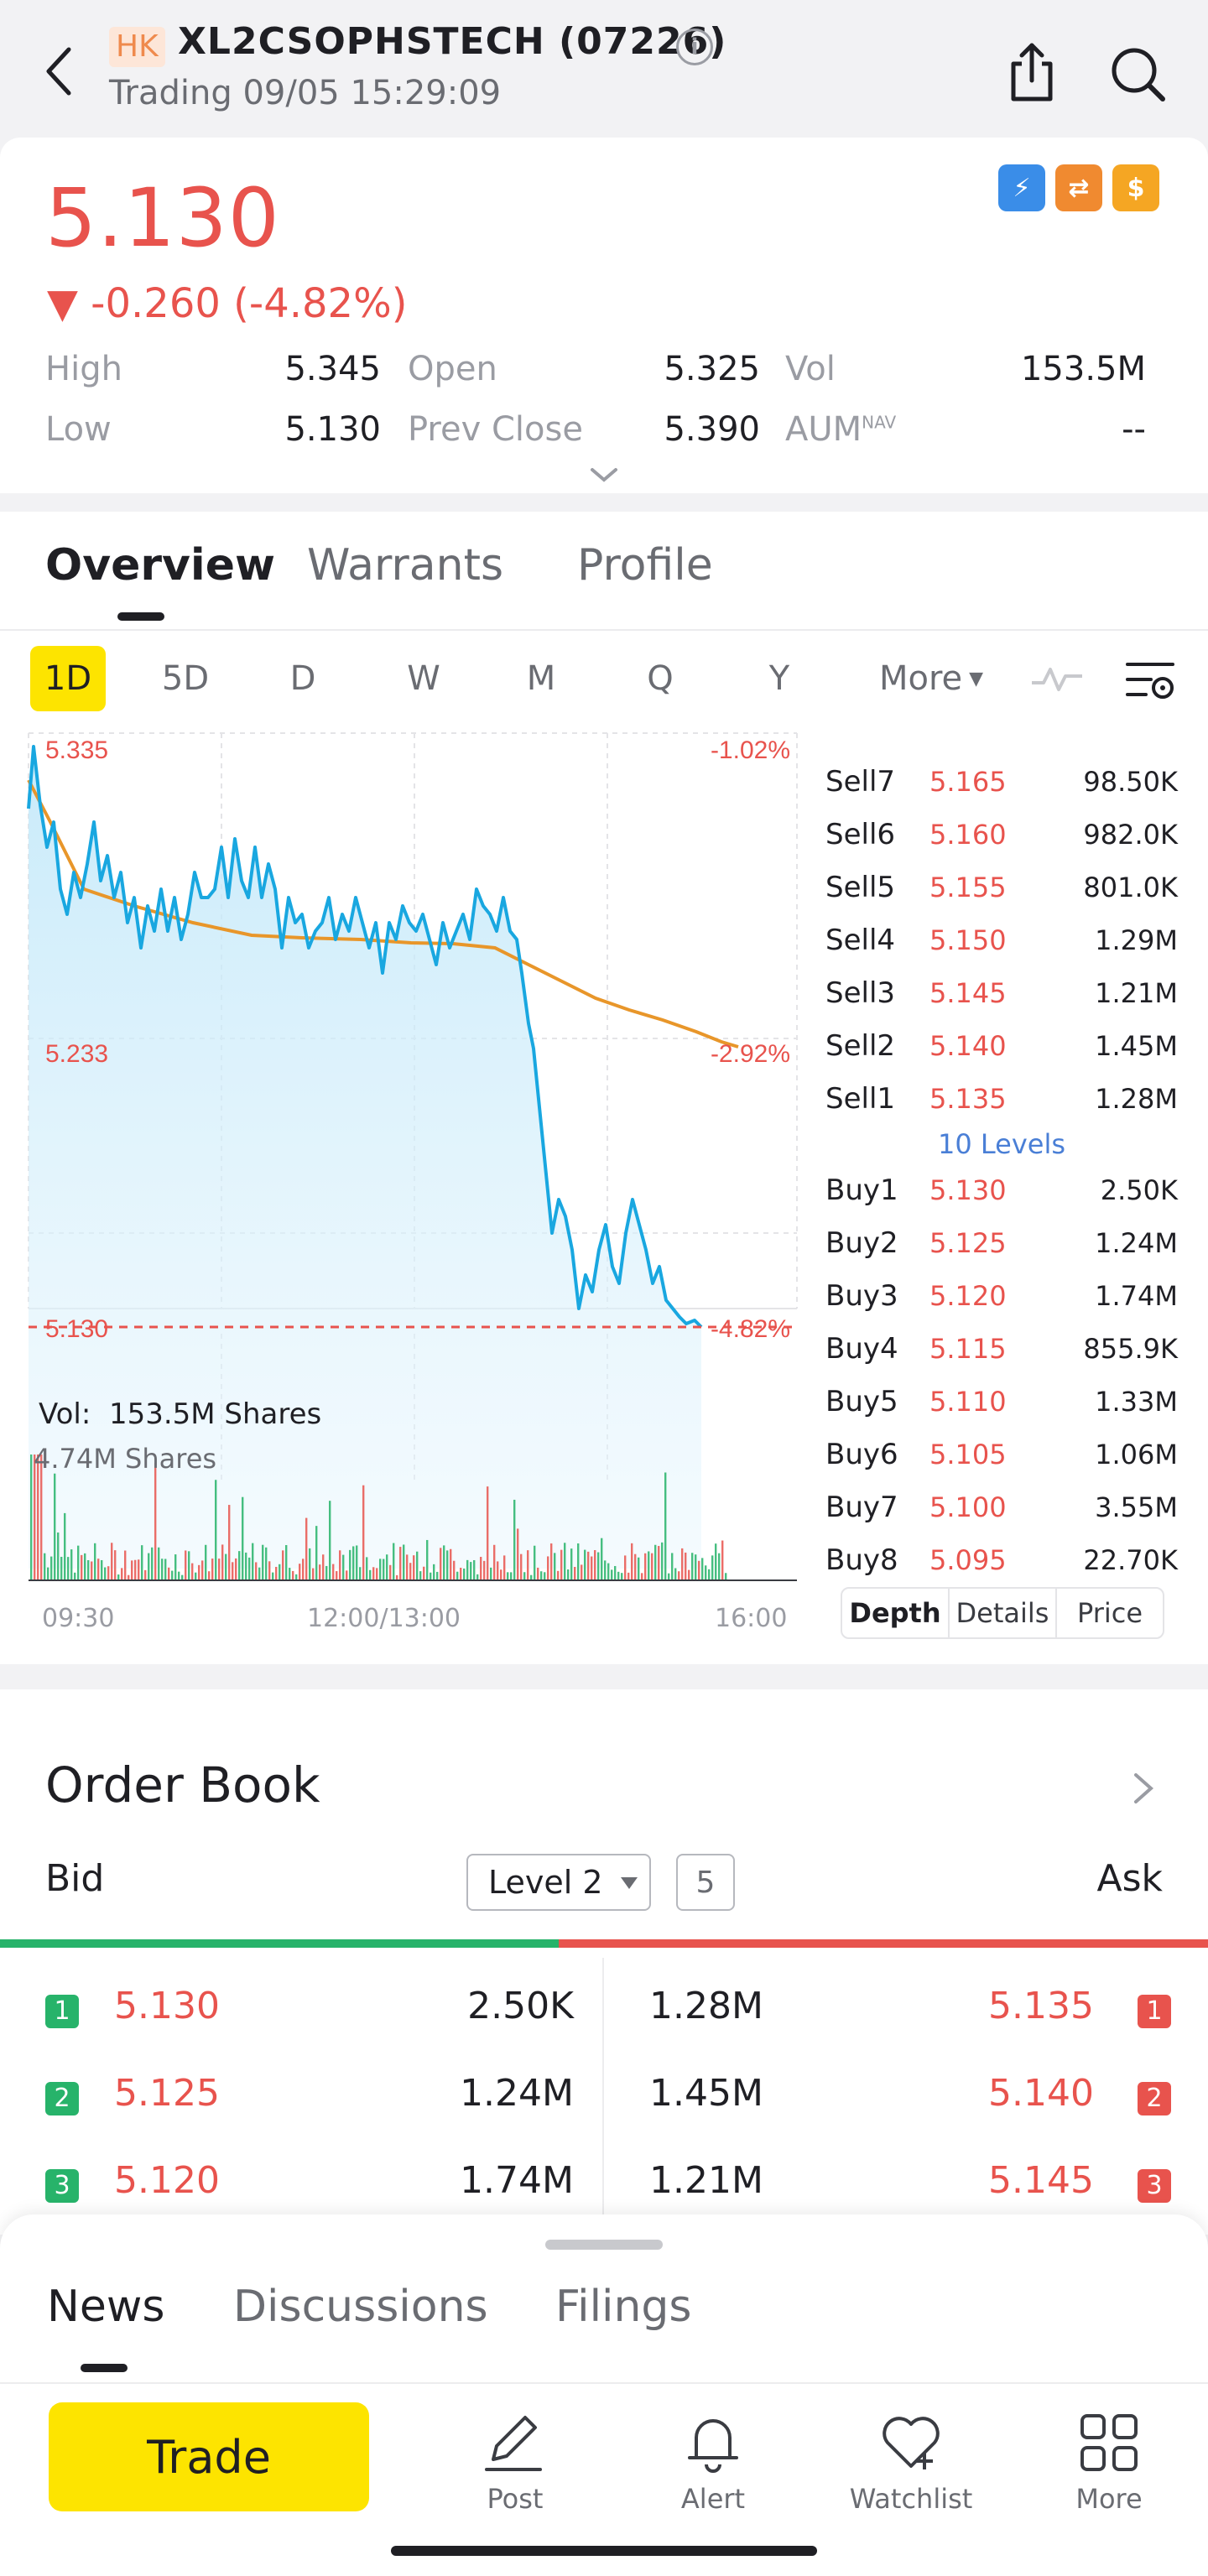  Describe the element at coordinates (405, 565) in the screenshot. I see `tab-warrants: Warrants` at that location.